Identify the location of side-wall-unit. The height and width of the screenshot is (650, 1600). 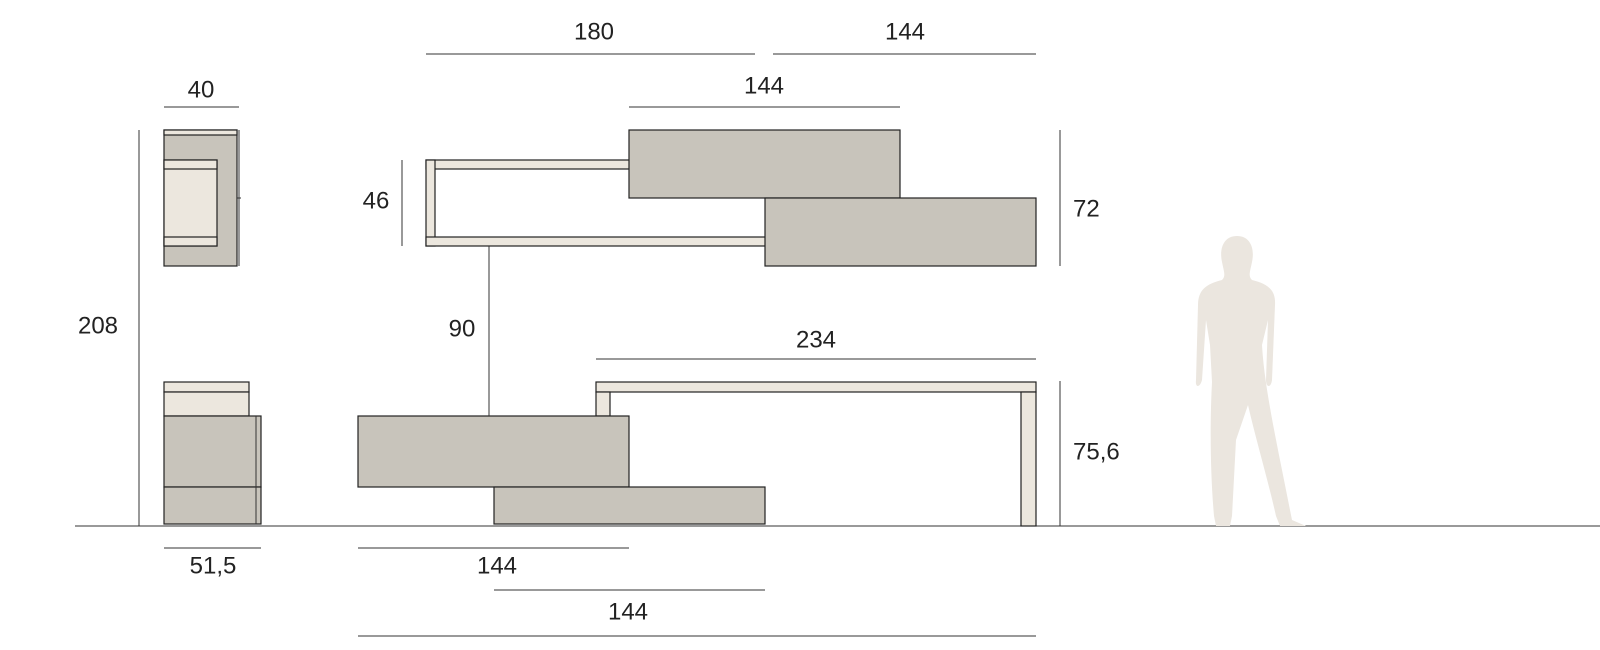
(202, 198).